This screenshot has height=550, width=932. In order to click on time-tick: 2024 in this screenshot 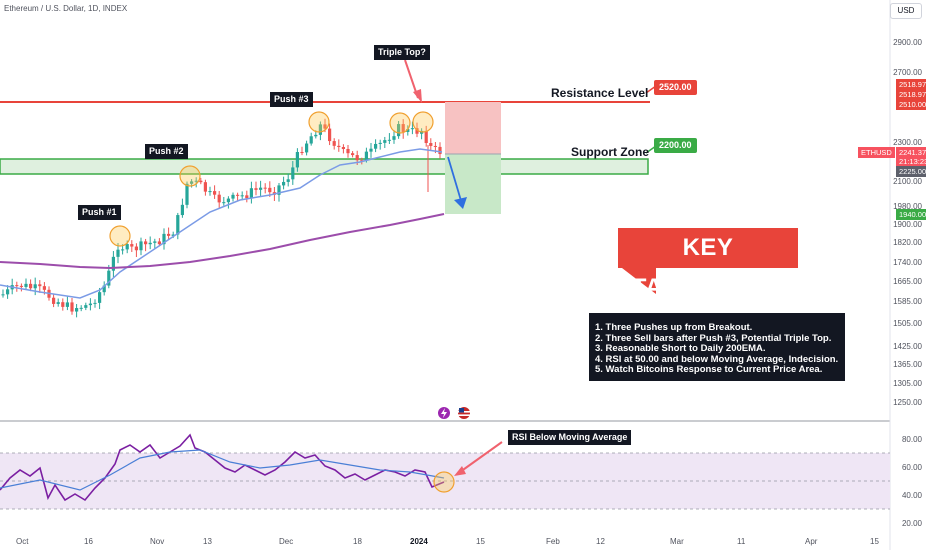, I will do `click(419, 541)`.